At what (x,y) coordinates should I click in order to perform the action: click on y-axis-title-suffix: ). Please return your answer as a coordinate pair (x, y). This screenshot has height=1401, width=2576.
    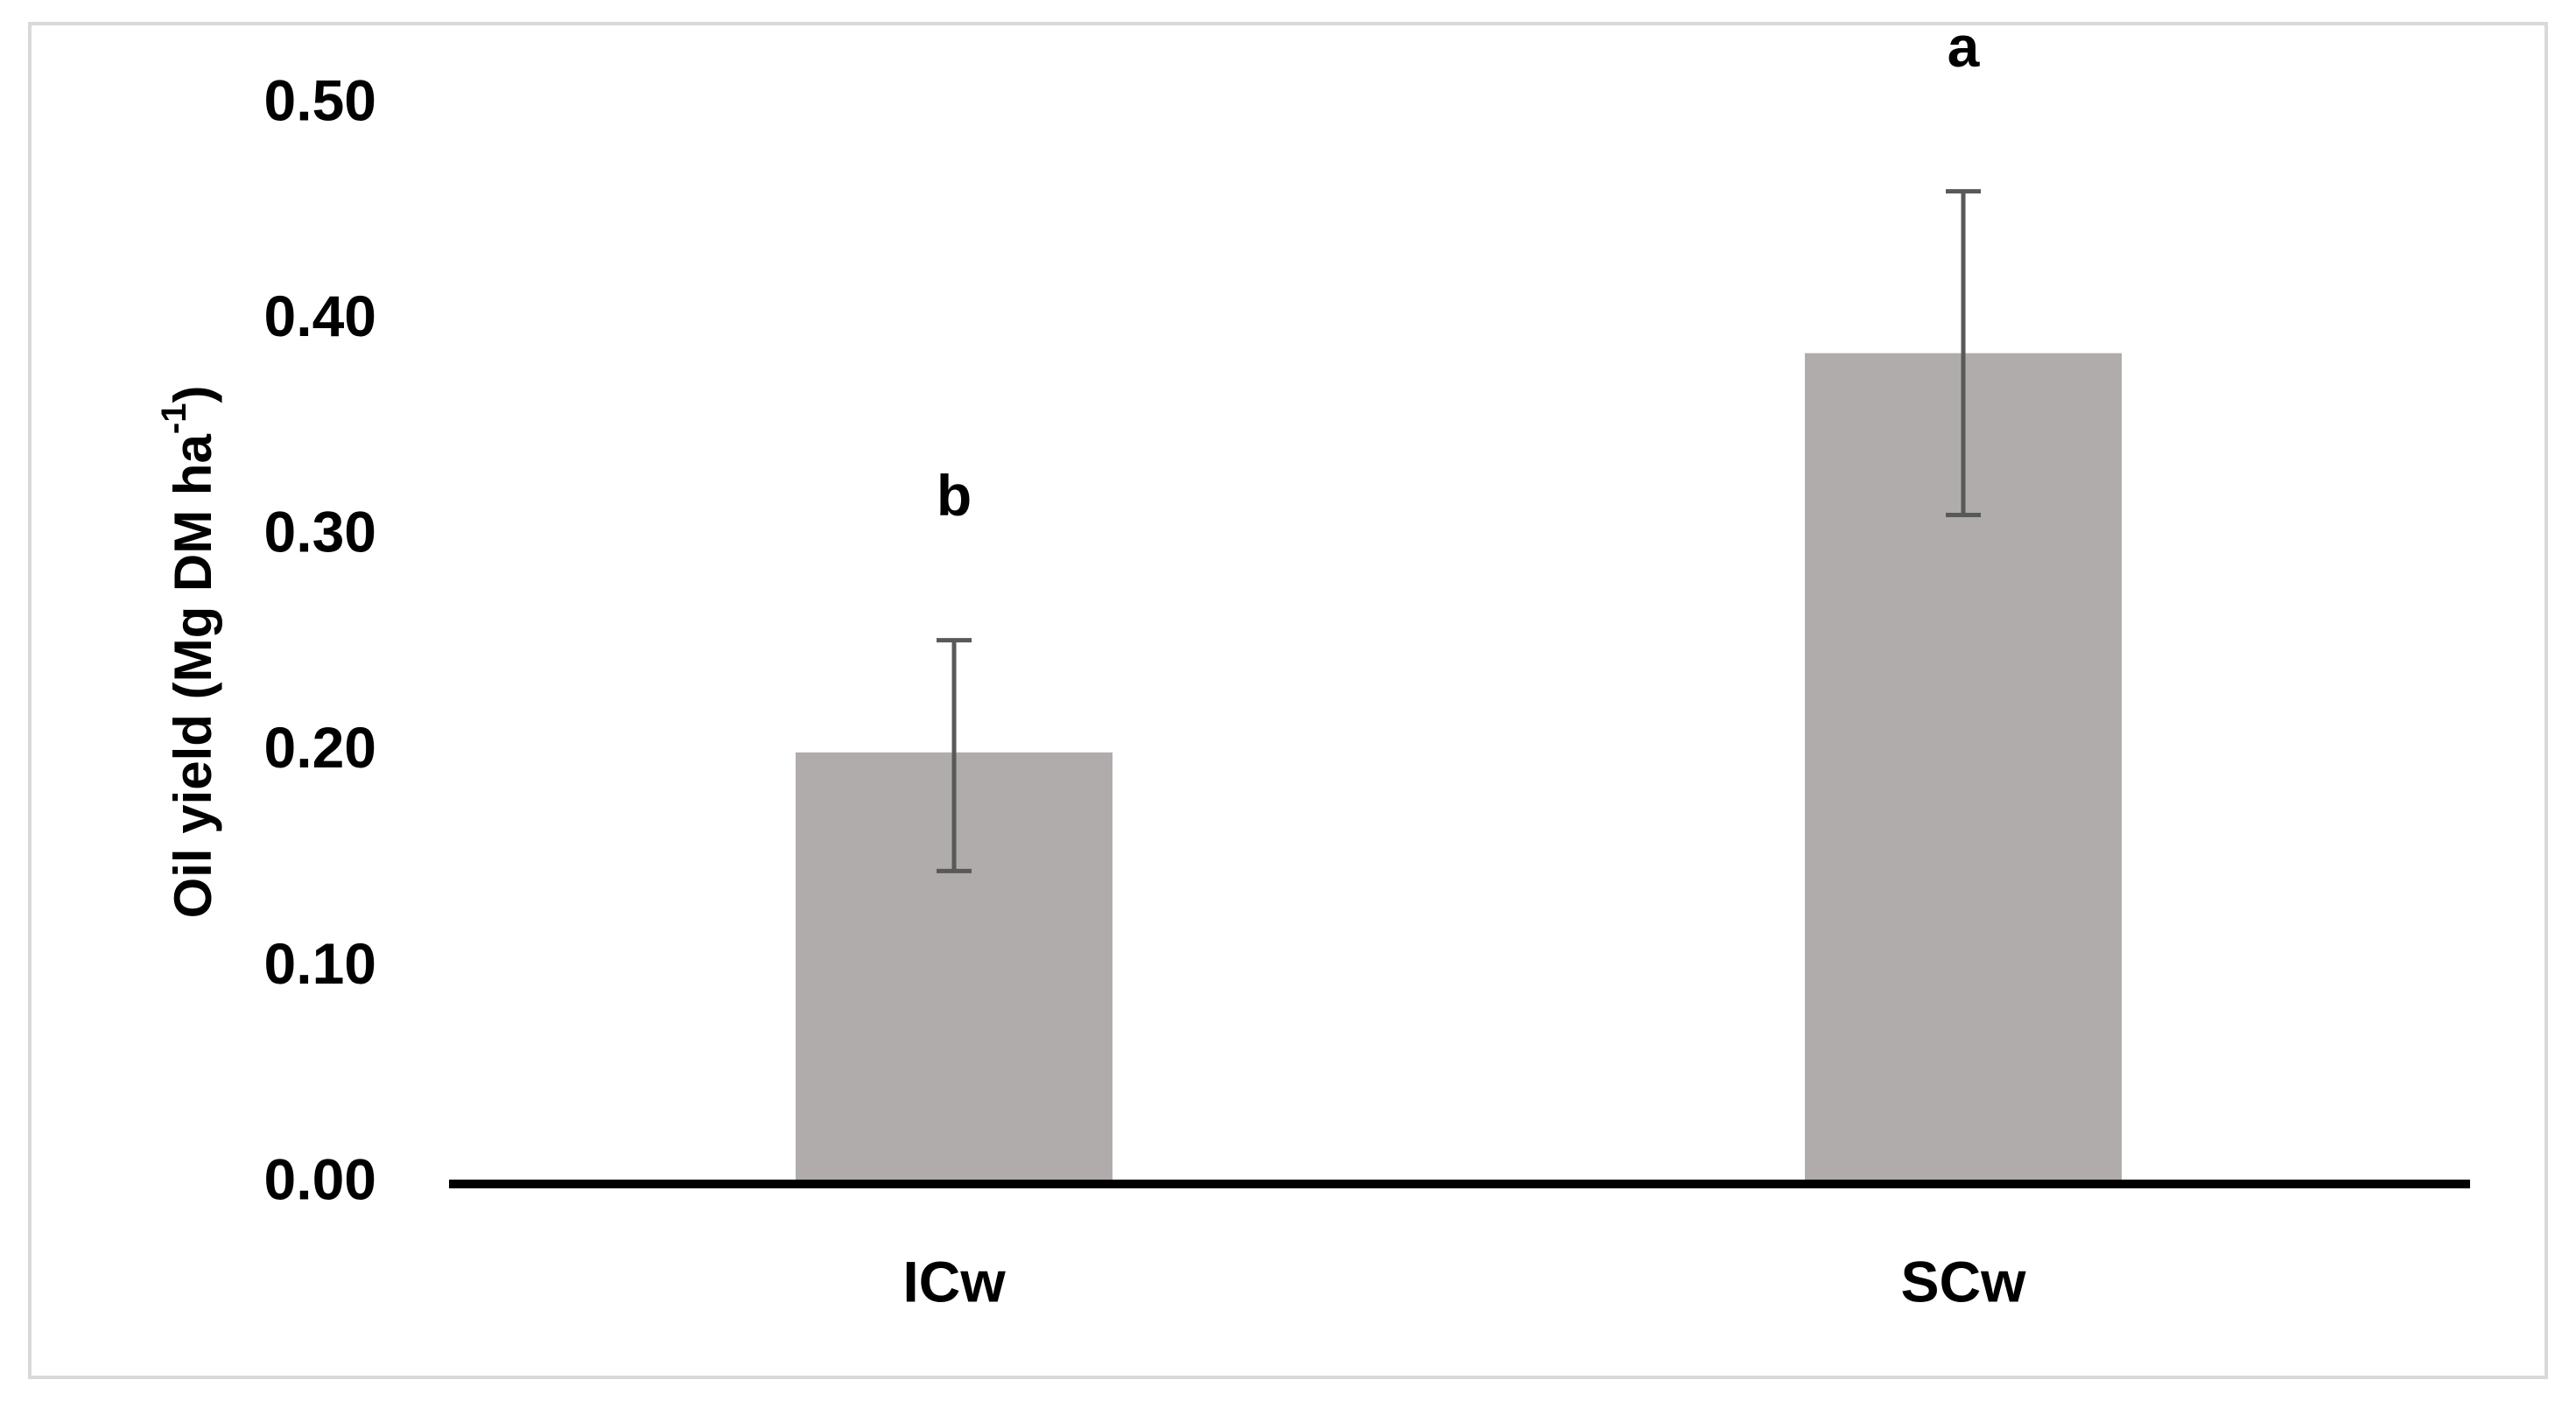
    Looking at the image, I should click on (193, 395).